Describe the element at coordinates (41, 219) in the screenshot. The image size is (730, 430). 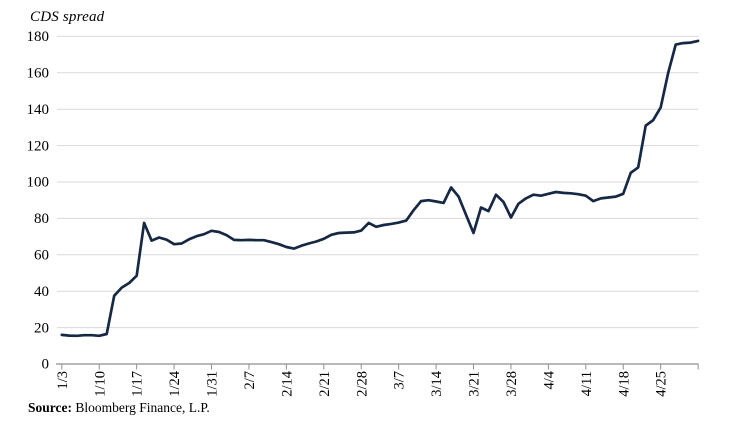
I see `y-axis-label-80: 80` at that location.